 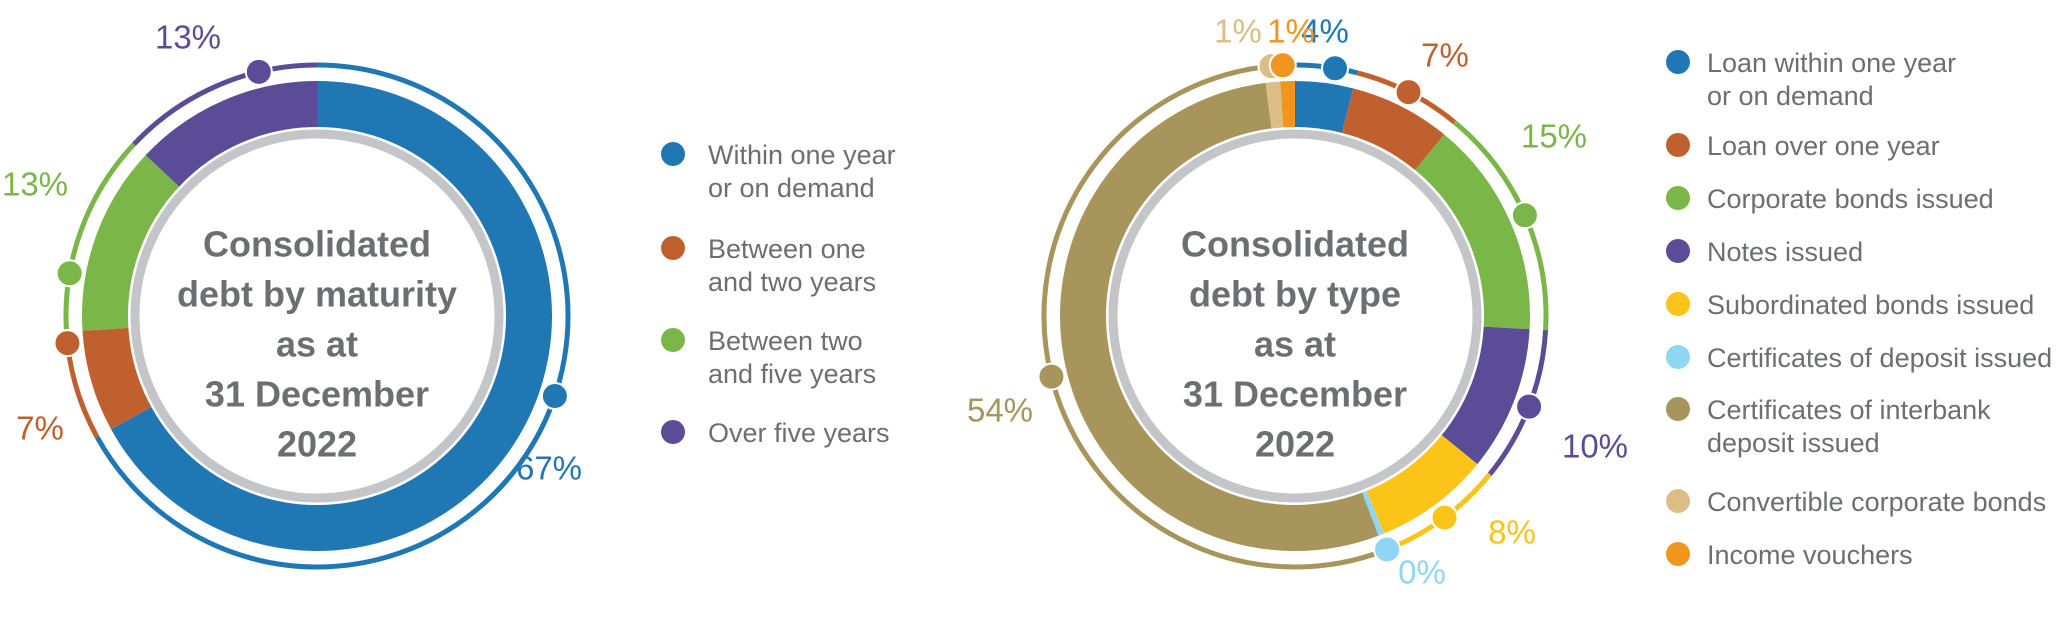 What do you see at coordinates (1238, 31) in the screenshot?
I see `percent-label-8: 1%` at bounding box center [1238, 31].